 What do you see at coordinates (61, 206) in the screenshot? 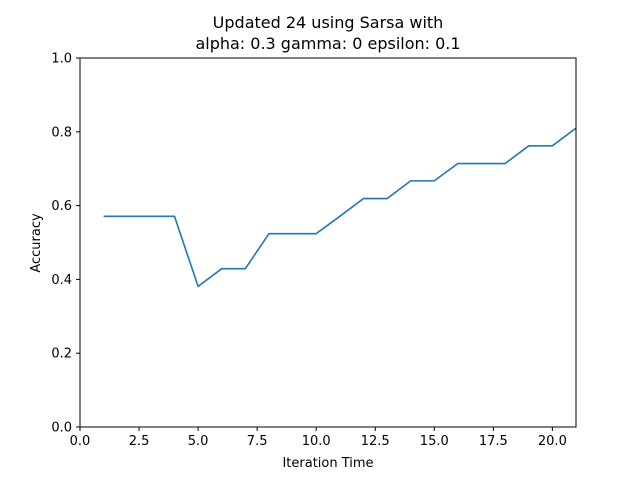
I see `y-tick-label: 0.6` at bounding box center [61, 206].